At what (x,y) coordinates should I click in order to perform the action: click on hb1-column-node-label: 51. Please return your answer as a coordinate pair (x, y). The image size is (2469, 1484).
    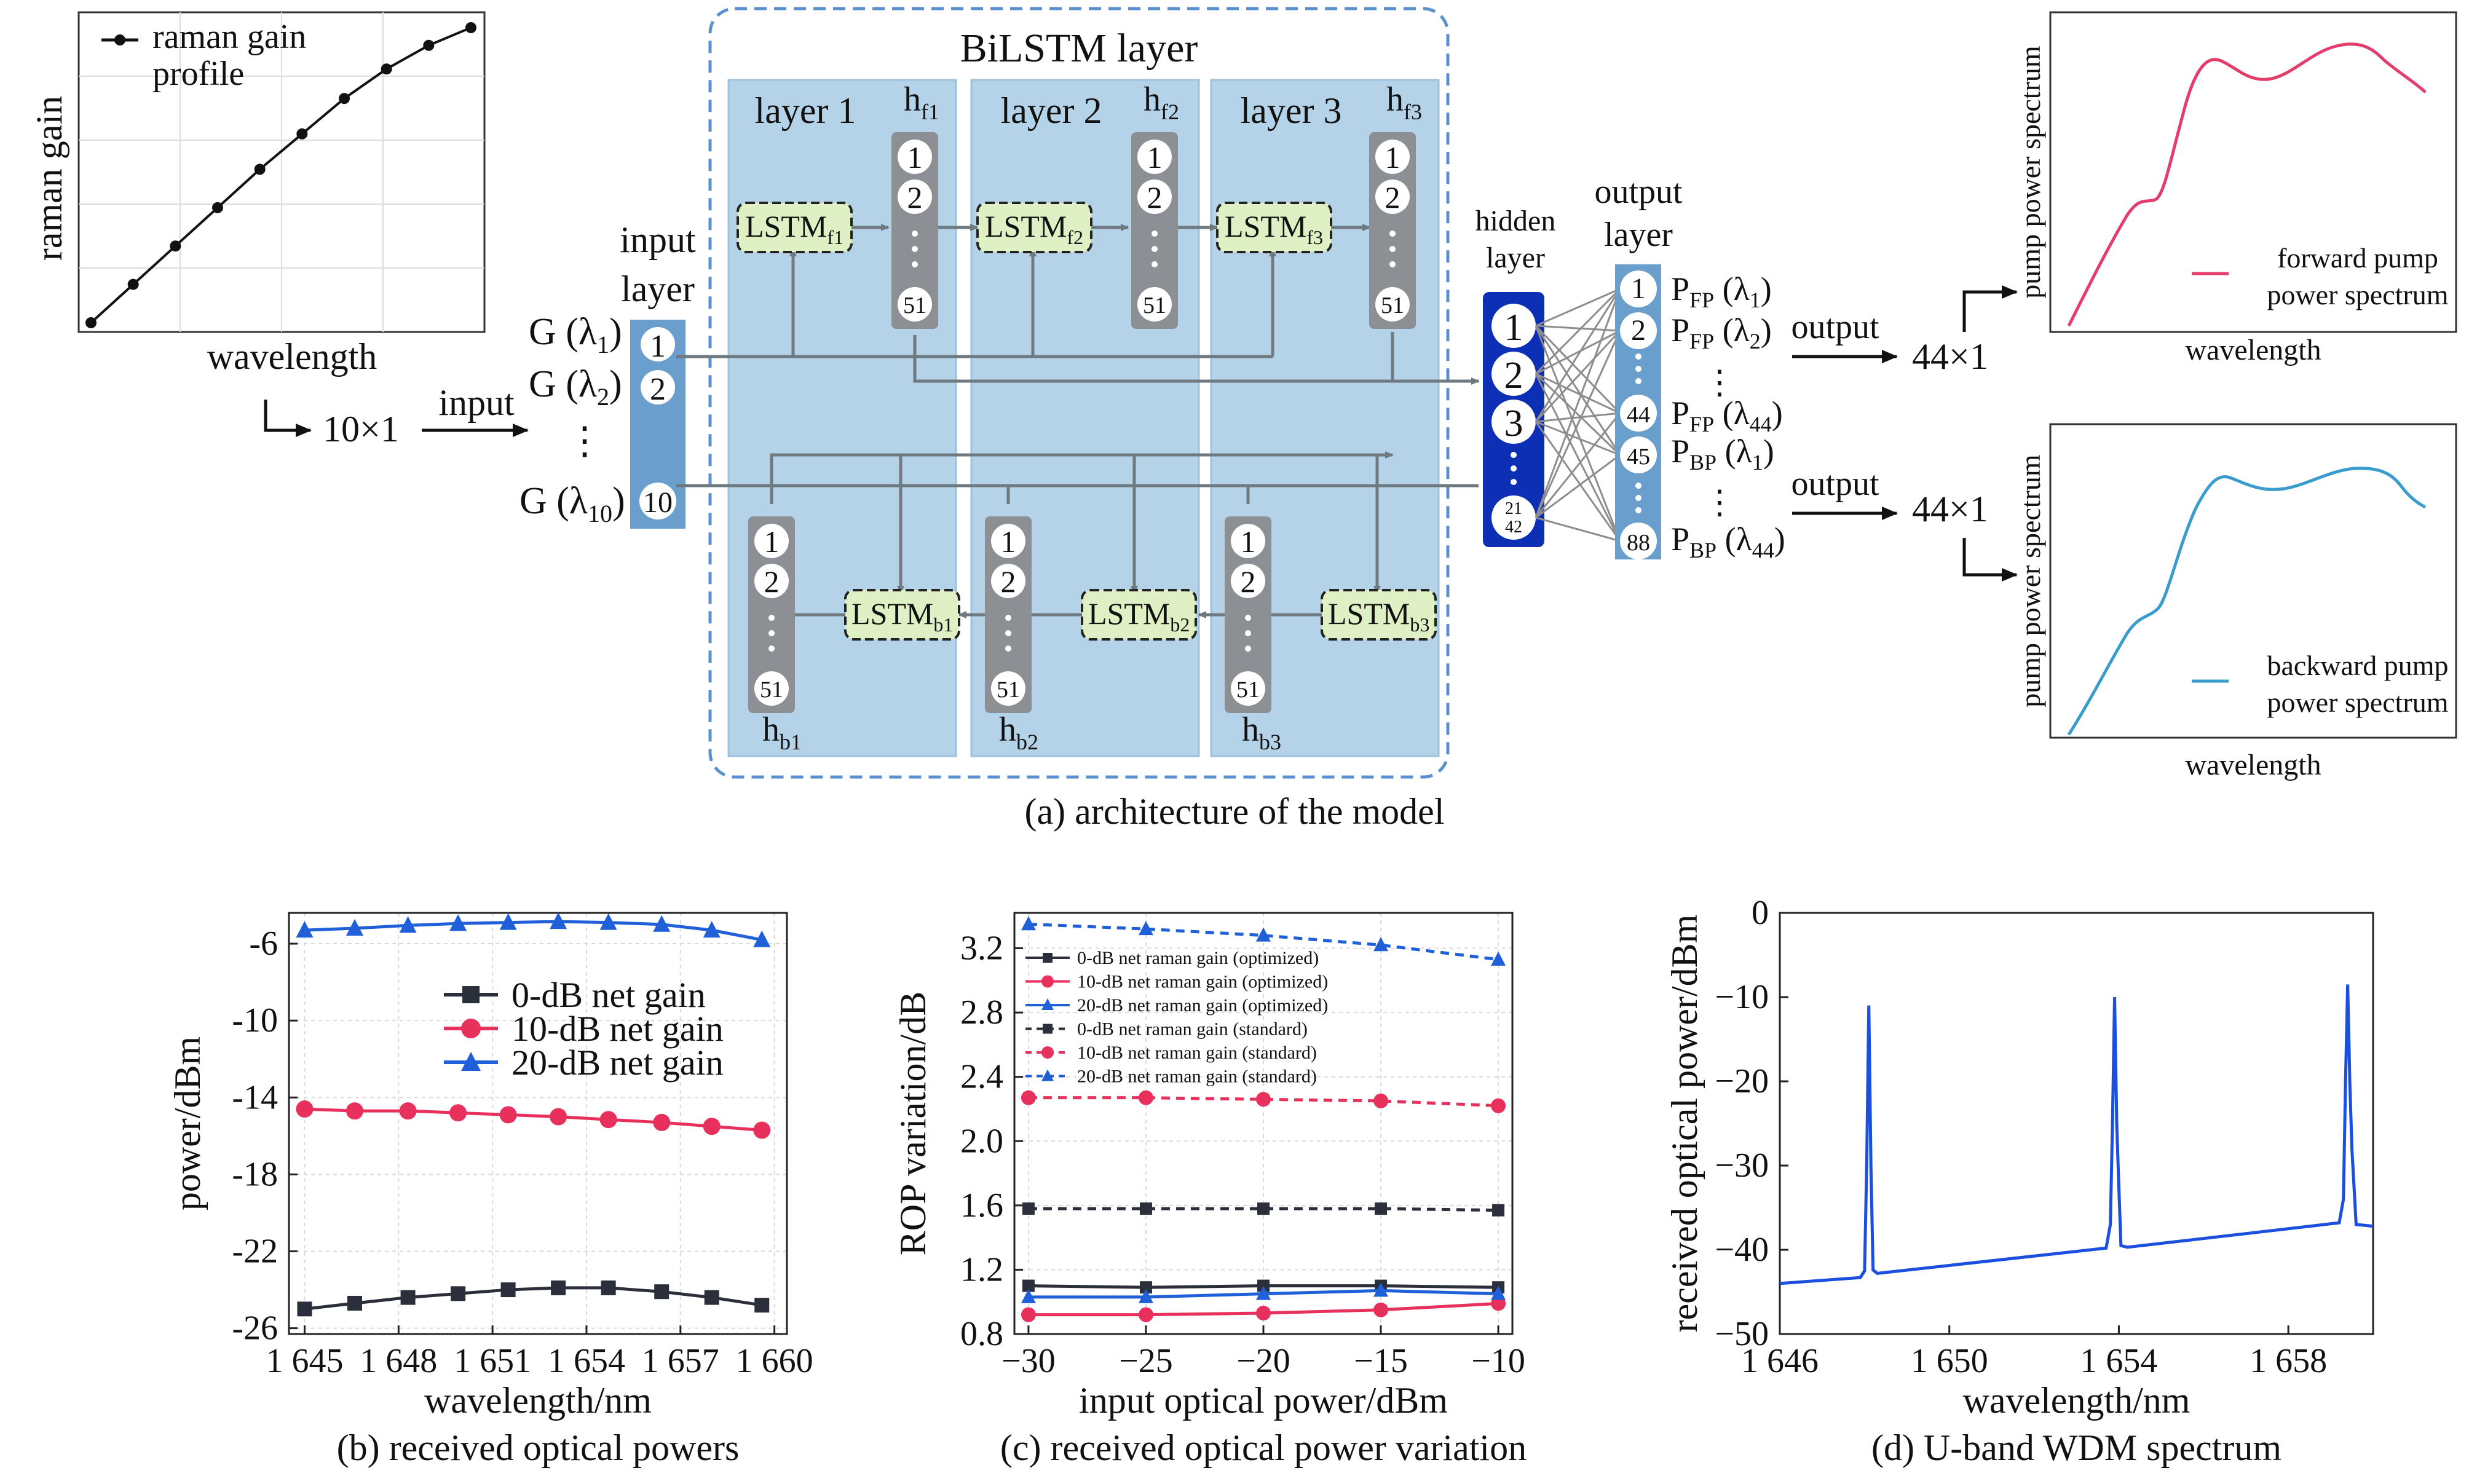
    Looking at the image, I should click on (771, 690).